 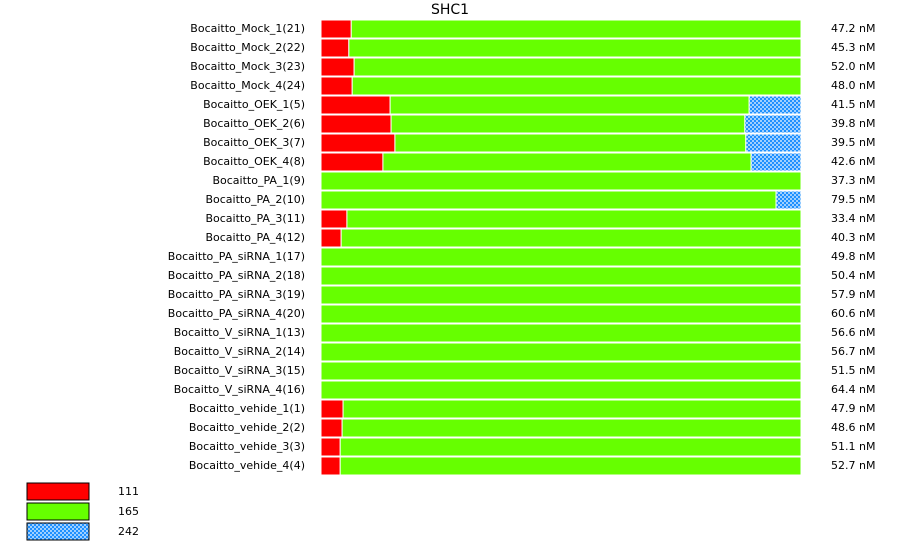 What do you see at coordinates (853, 389) in the screenshot?
I see `row-total: 64.4 nM` at bounding box center [853, 389].